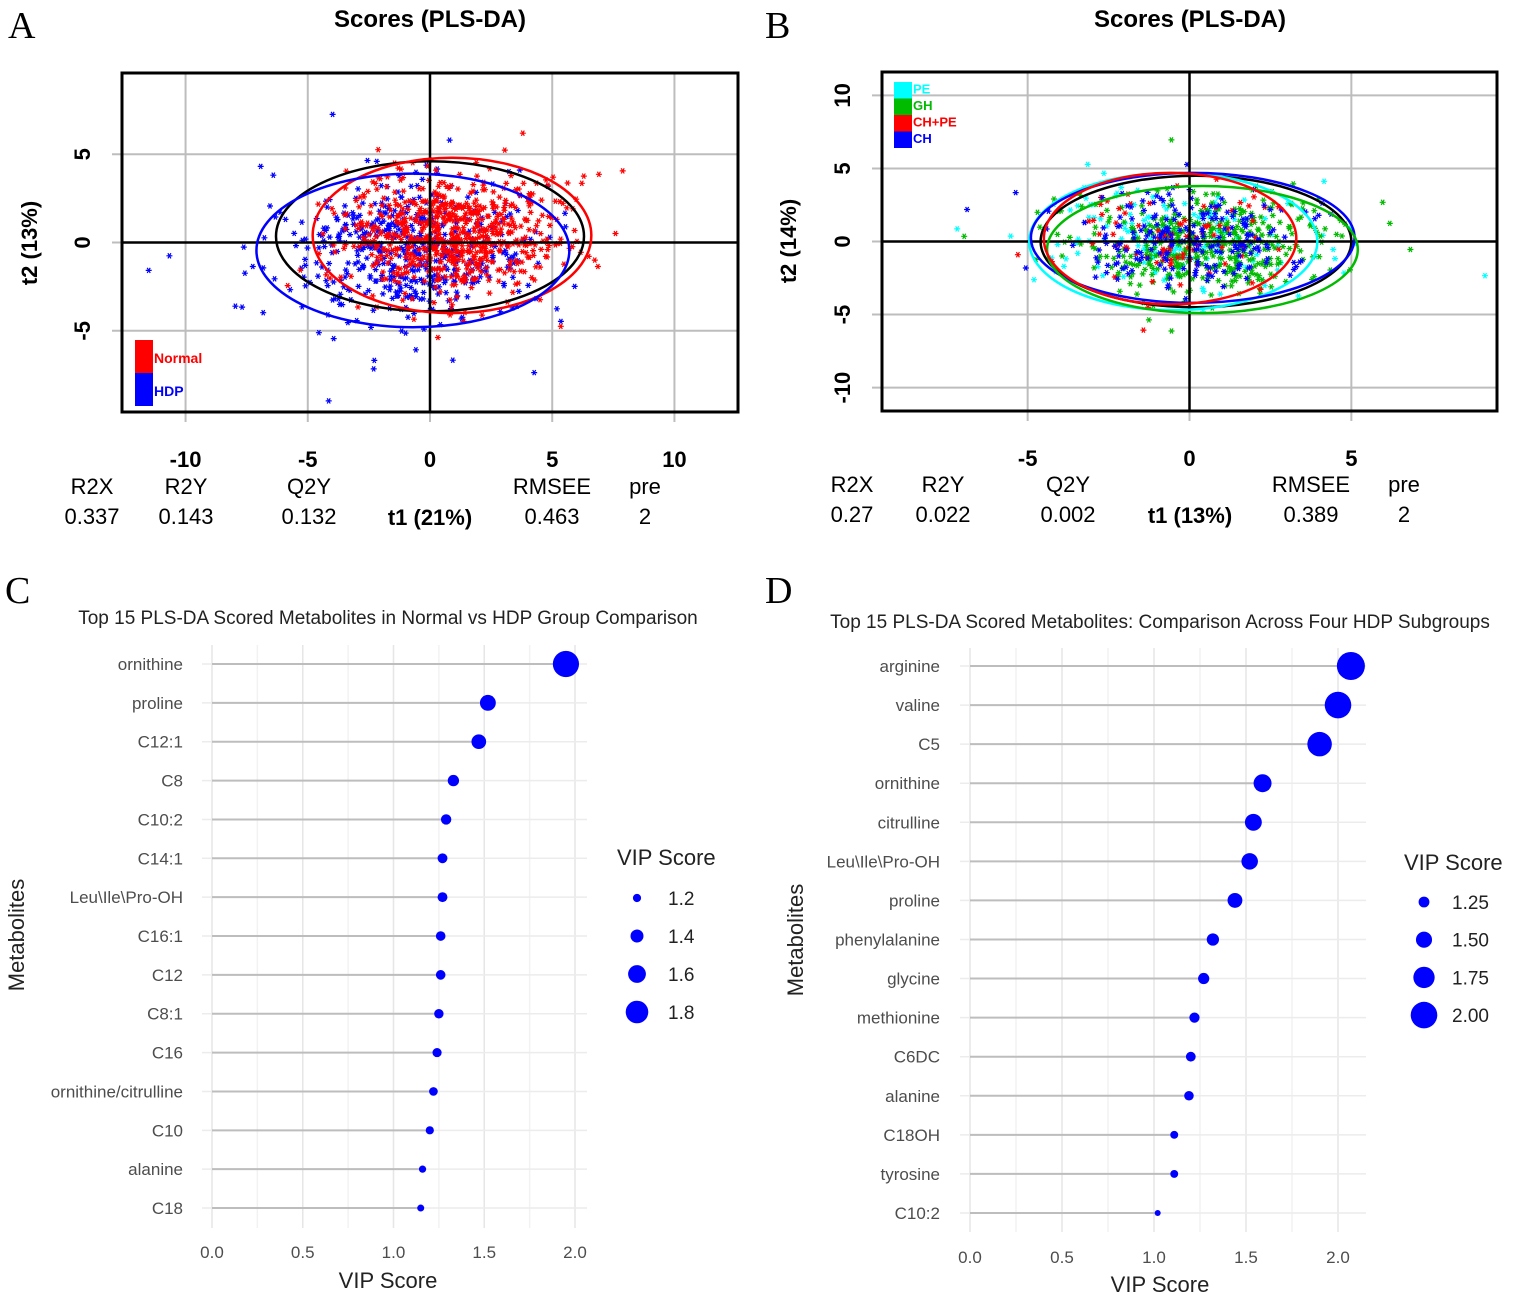  What do you see at coordinates (430, 242) in the screenshot?
I see `plot-frame` at bounding box center [430, 242].